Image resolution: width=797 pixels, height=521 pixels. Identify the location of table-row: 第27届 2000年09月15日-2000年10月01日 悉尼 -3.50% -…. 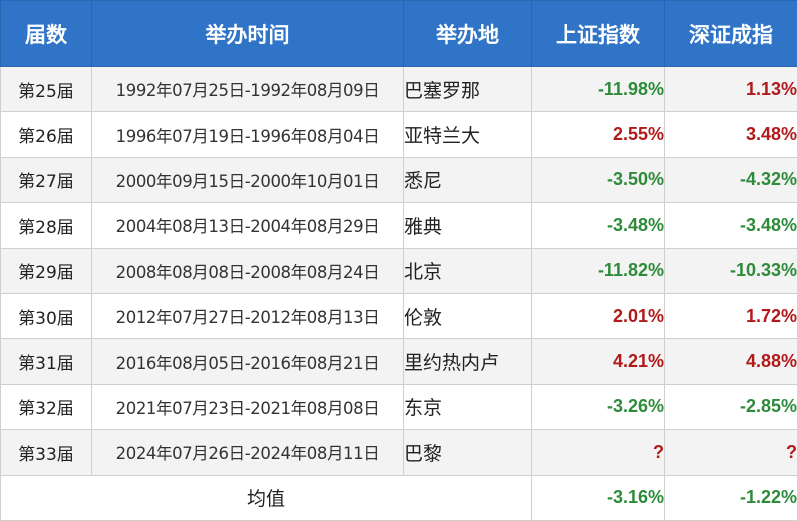
(399, 179).